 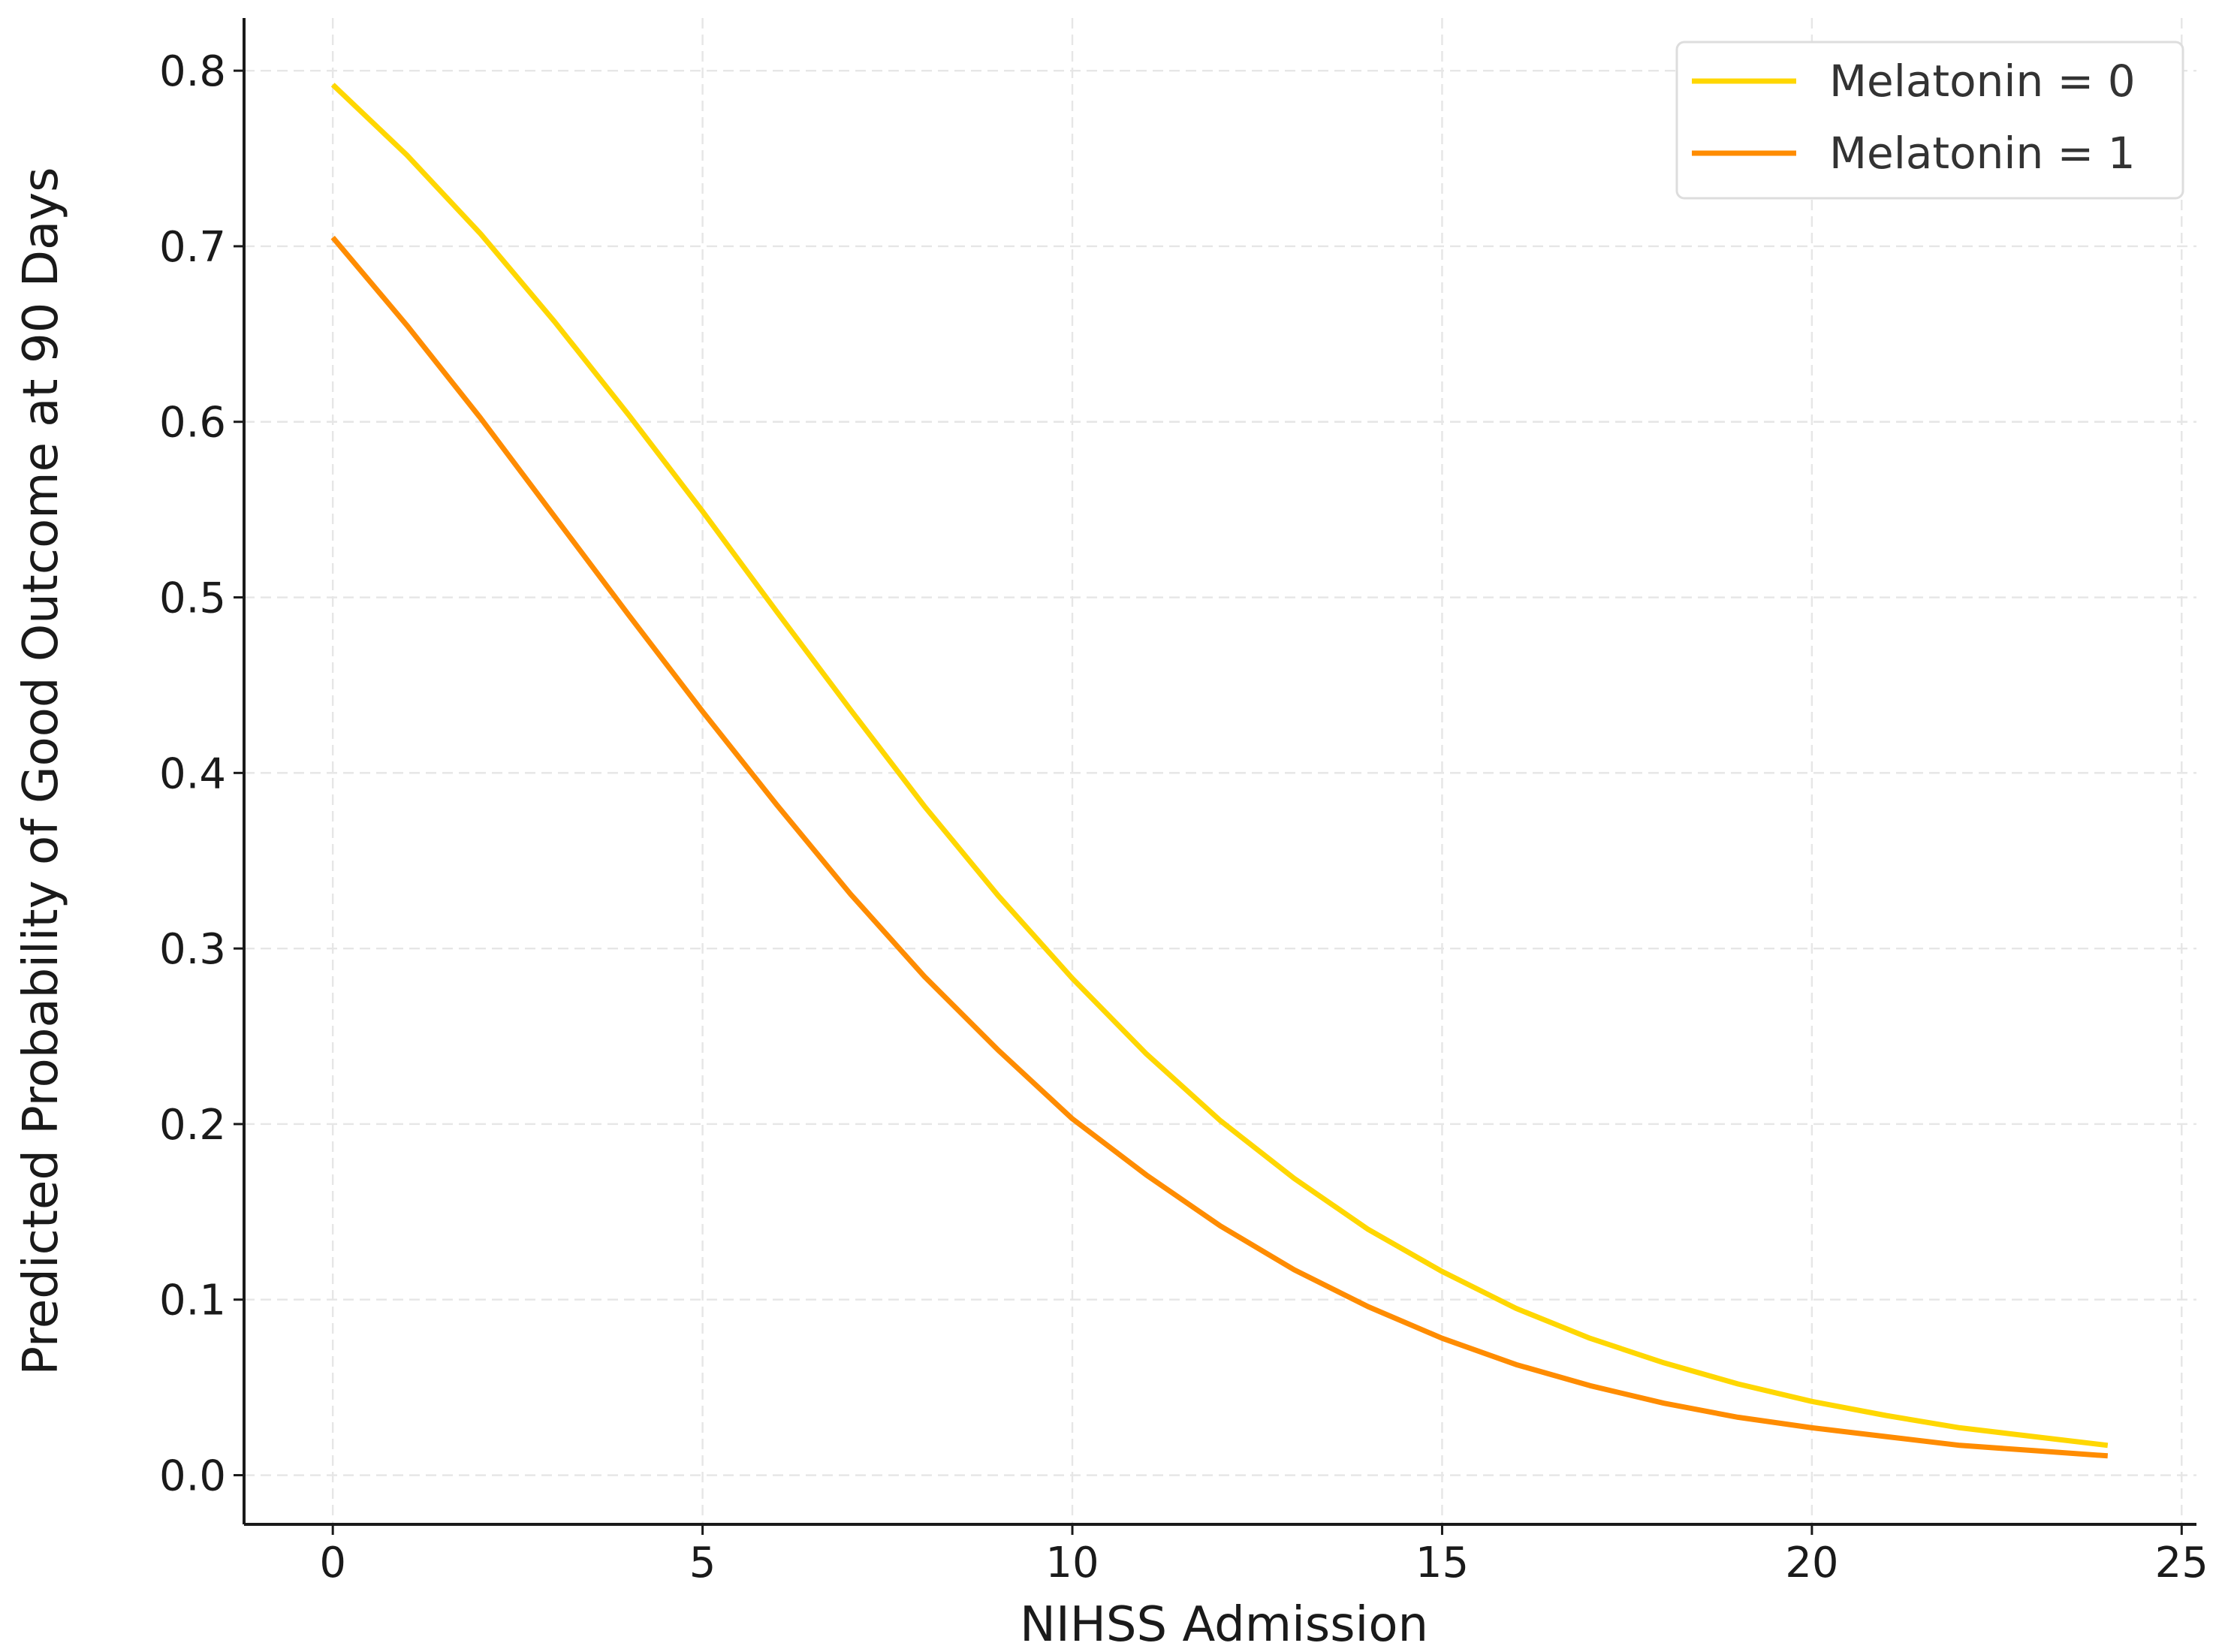 What do you see at coordinates (192, 1301) in the screenshot?
I see `y-tick-label: 0.1` at bounding box center [192, 1301].